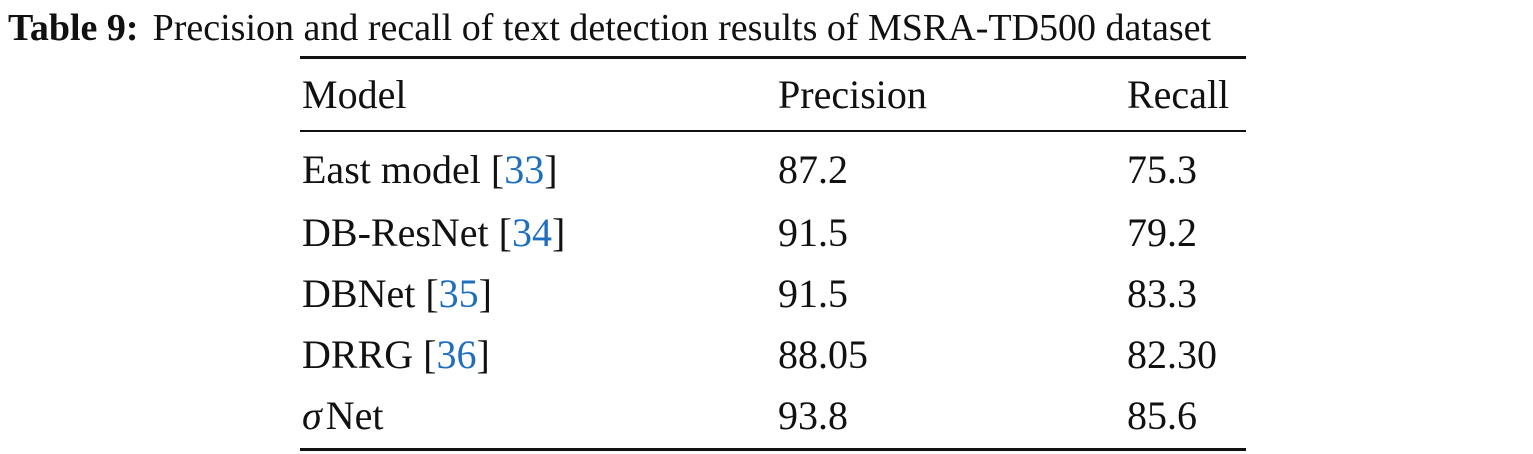 This screenshot has height=454, width=1533. Describe the element at coordinates (359, 293) in the screenshot. I see `model-name: DBNet` at that location.